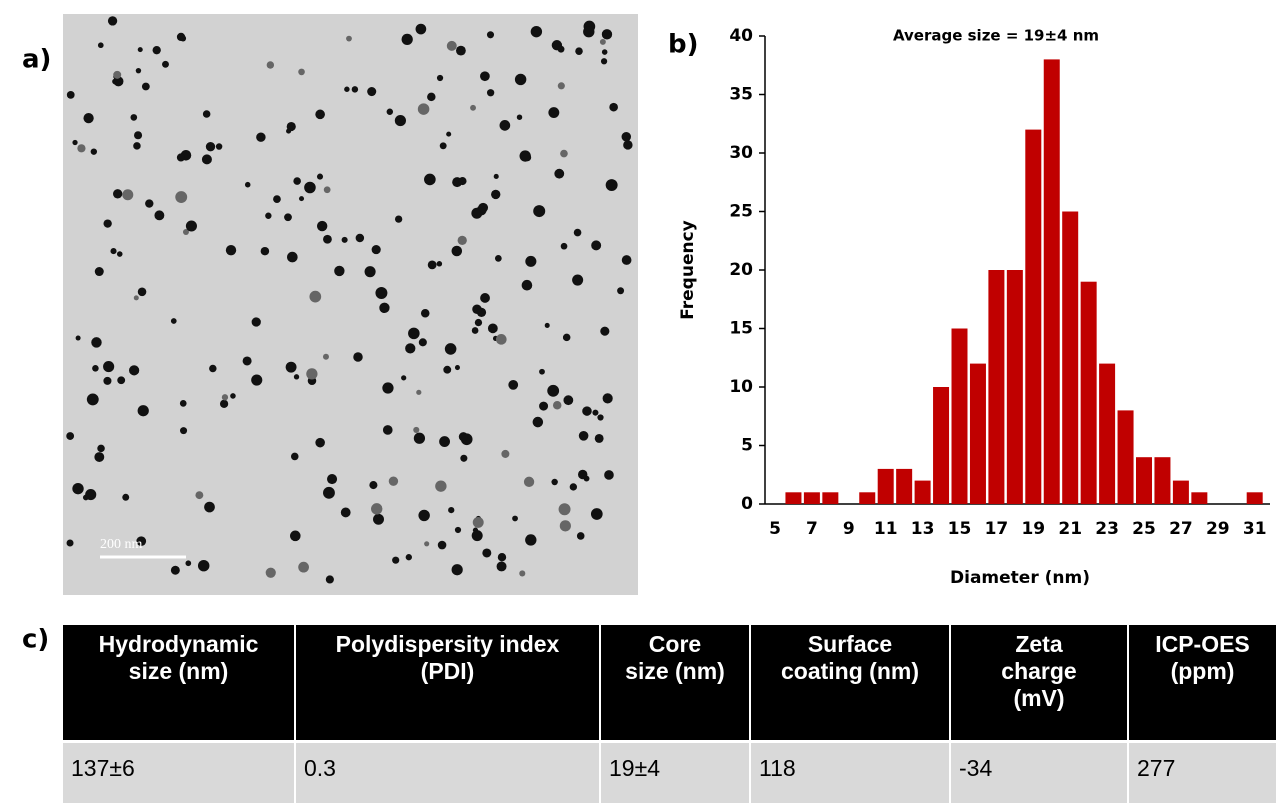  I want to click on y-tick-label: 30, so click(741, 153).